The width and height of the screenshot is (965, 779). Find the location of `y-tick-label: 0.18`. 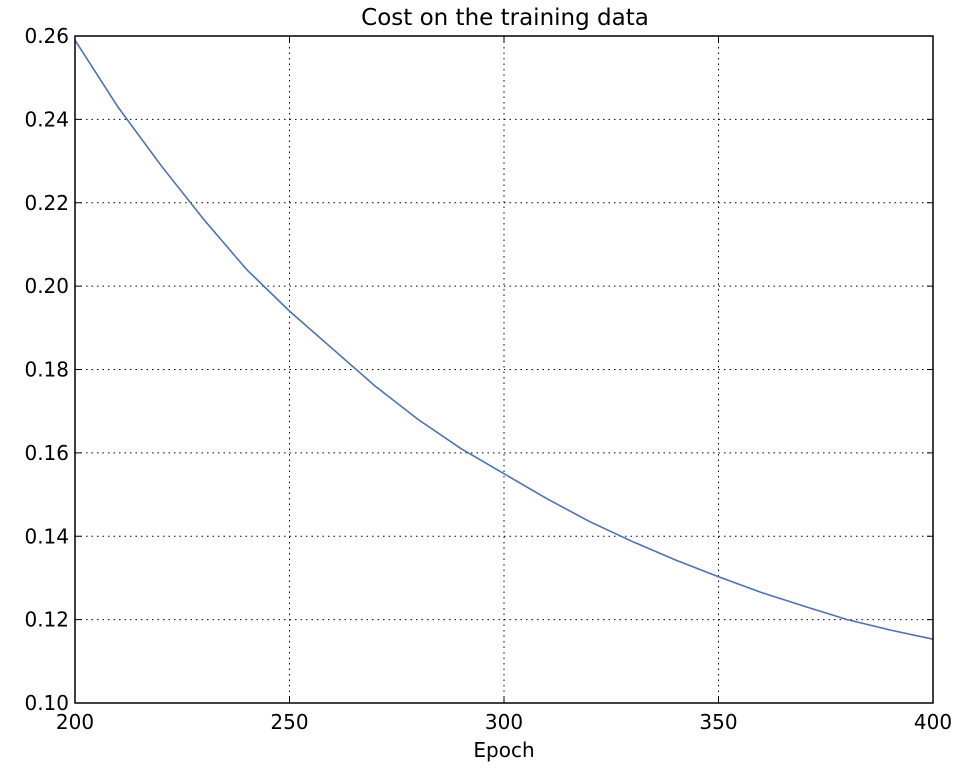

y-tick-label: 0.18 is located at coordinates (46, 370).